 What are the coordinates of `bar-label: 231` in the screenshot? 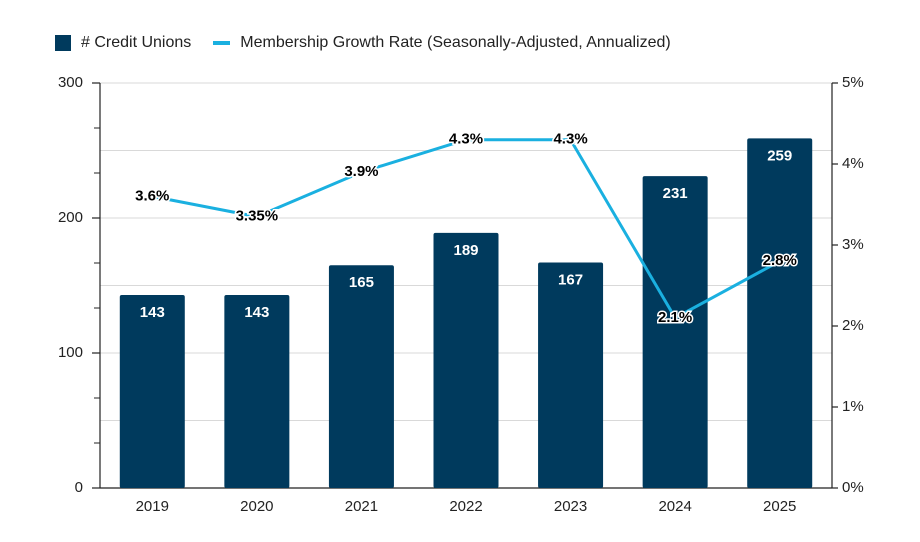 It's located at (675, 193).